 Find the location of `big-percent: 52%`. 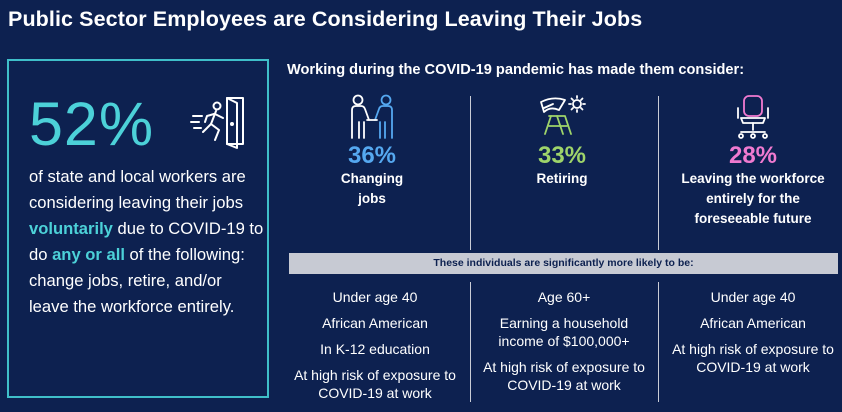

big-percent: 52% is located at coordinates (92, 124).